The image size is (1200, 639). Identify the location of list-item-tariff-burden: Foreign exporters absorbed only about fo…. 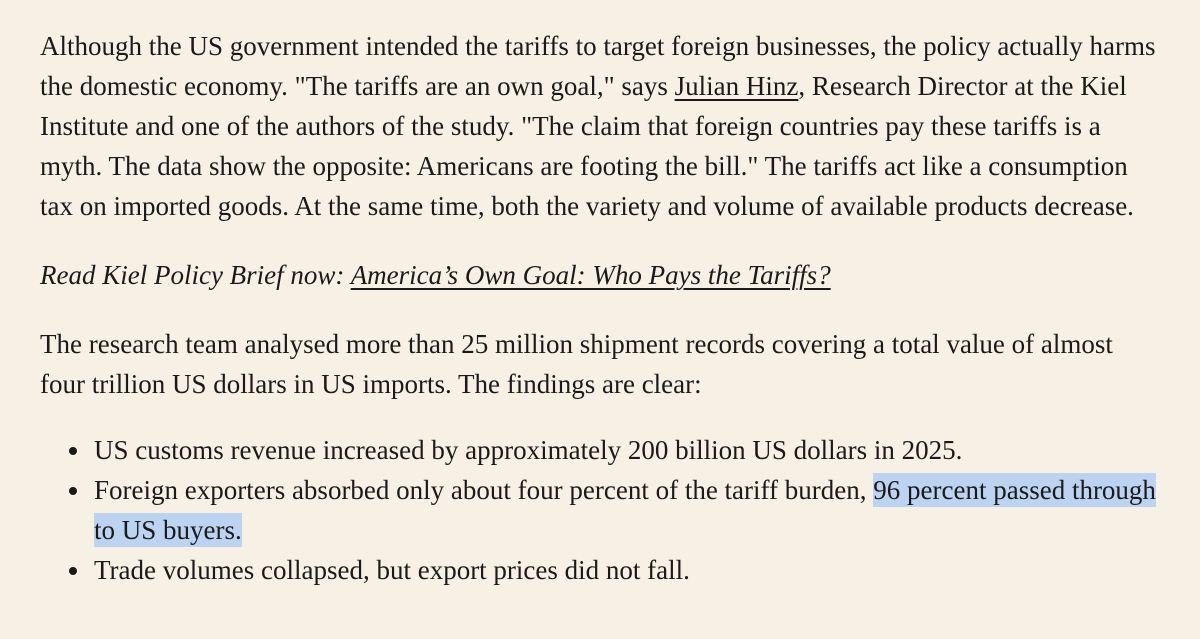
(626, 510).